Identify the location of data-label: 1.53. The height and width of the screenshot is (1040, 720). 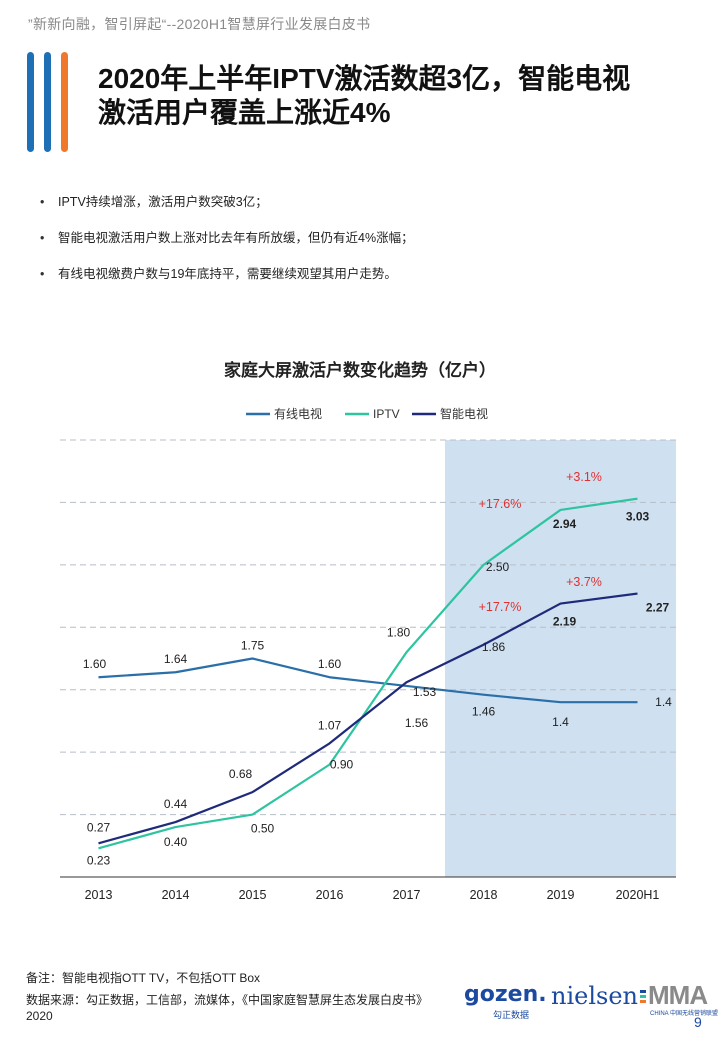
(425, 692).